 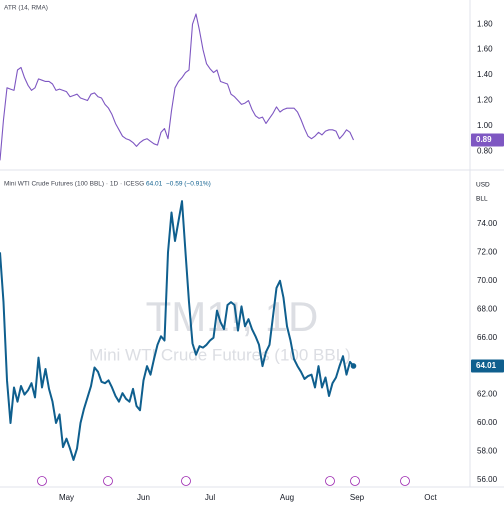 What do you see at coordinates (487, 308) in the screenshot?
I see `y-tick-label: 68.00` at bounding box center [487, 308].